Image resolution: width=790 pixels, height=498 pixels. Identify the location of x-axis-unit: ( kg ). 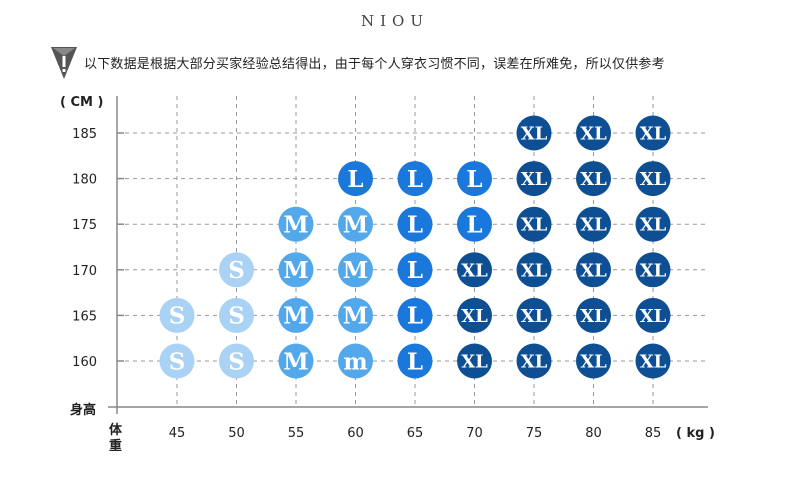
(695, 433).